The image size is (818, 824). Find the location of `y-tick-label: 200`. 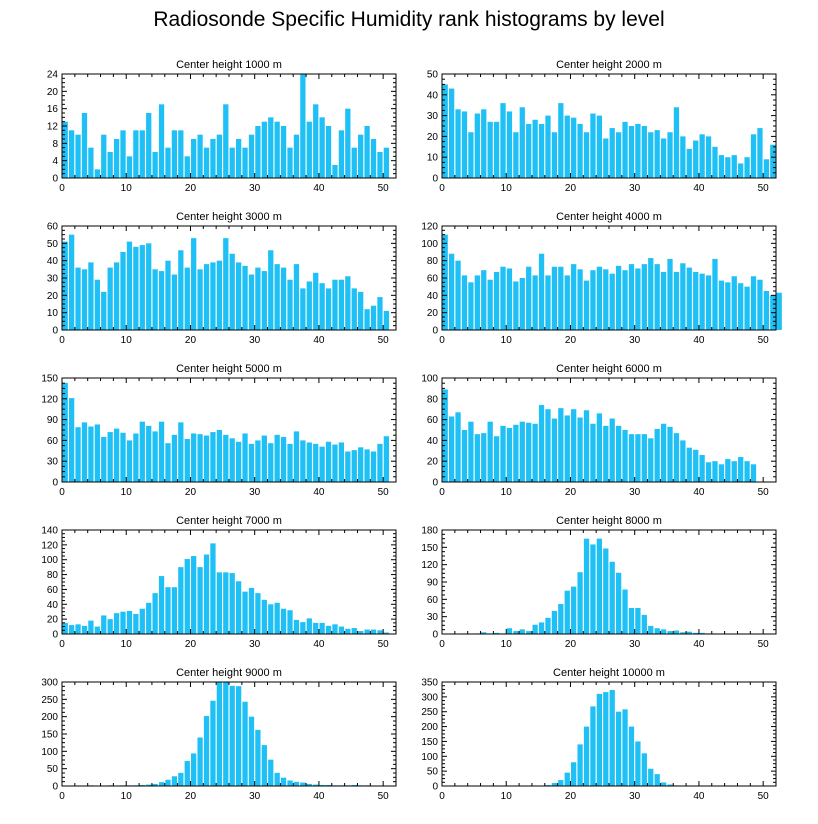

y-tick-label: 200 is located at coordinates (429, 727).